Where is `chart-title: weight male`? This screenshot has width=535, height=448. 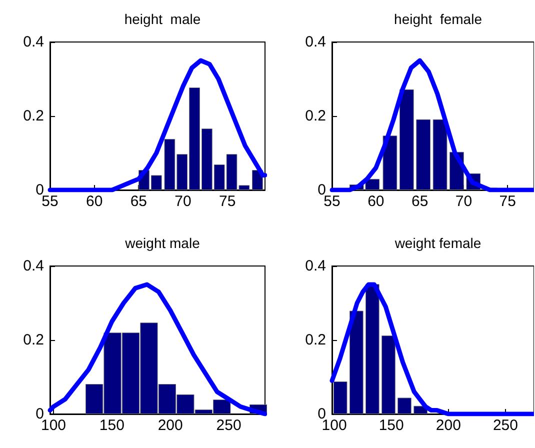
chart-title: weight male is located at coordinates (162, 243).